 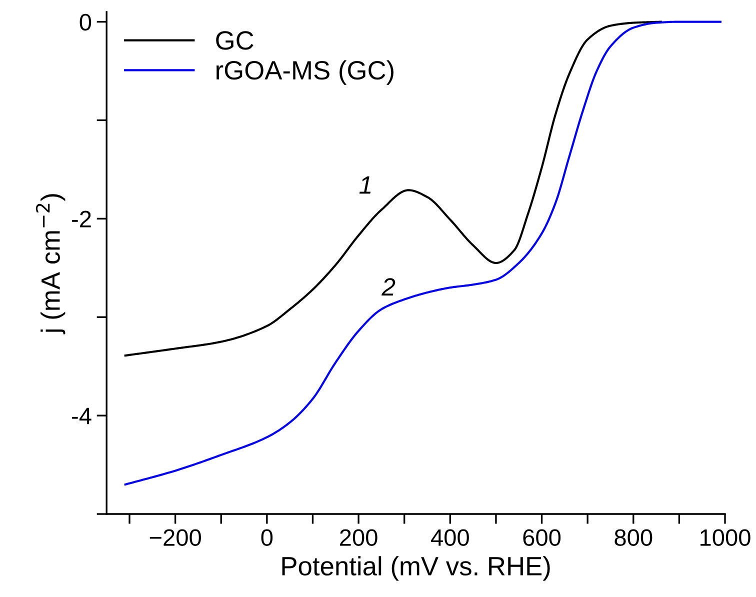 What do you see at coordinates (359, 537) in the screenshot?
I see `x-tick-label: 200` at bounding box center [359, 537].